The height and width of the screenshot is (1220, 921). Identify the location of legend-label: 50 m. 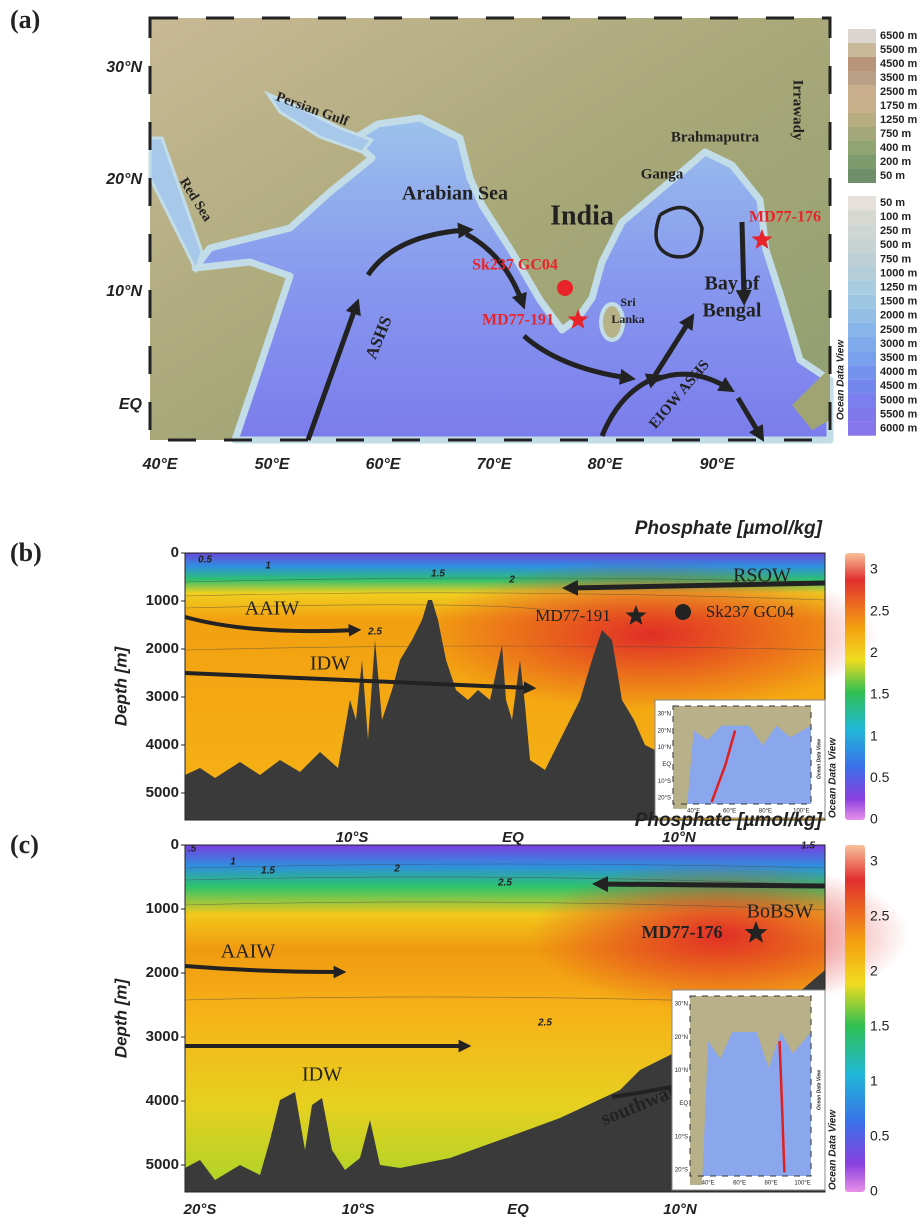
(892, 176).